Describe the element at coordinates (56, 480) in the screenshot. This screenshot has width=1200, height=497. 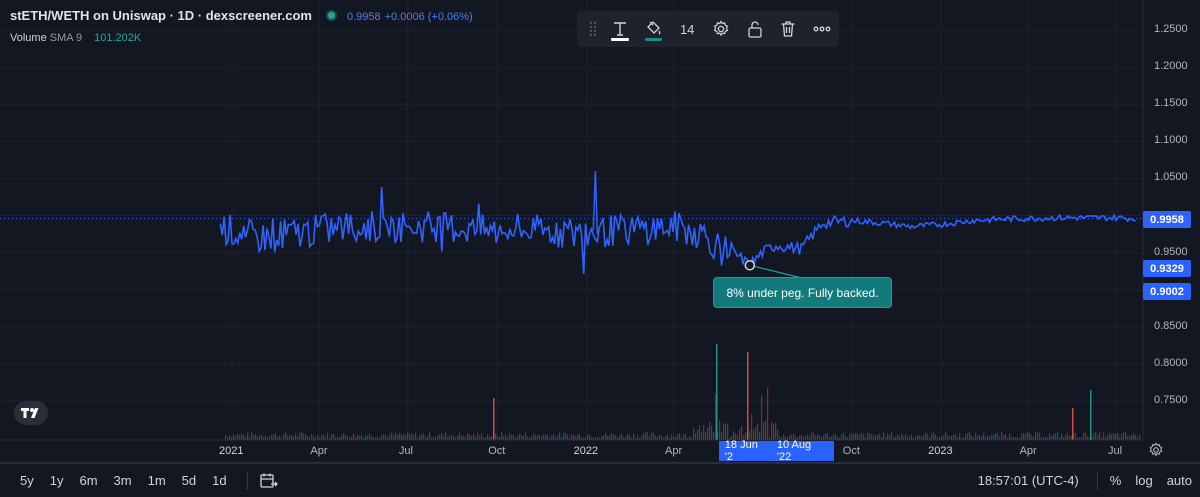
I see `timeframe-1y: 1y` at that location.